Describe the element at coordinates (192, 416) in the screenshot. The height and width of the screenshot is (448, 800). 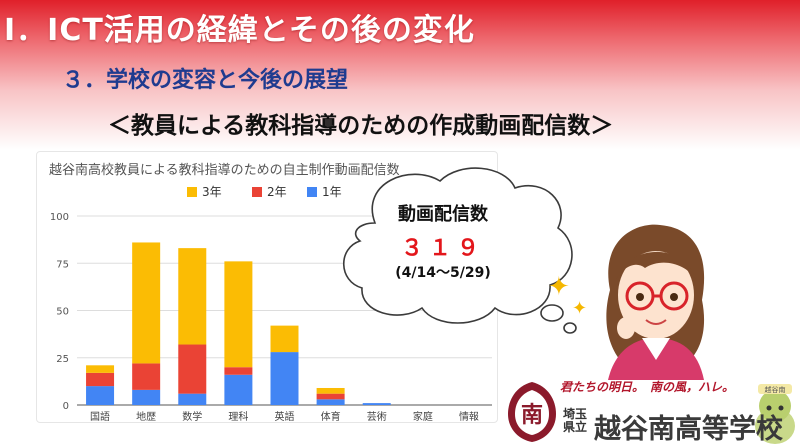
I see `x-tick-label: 数学` at that location.